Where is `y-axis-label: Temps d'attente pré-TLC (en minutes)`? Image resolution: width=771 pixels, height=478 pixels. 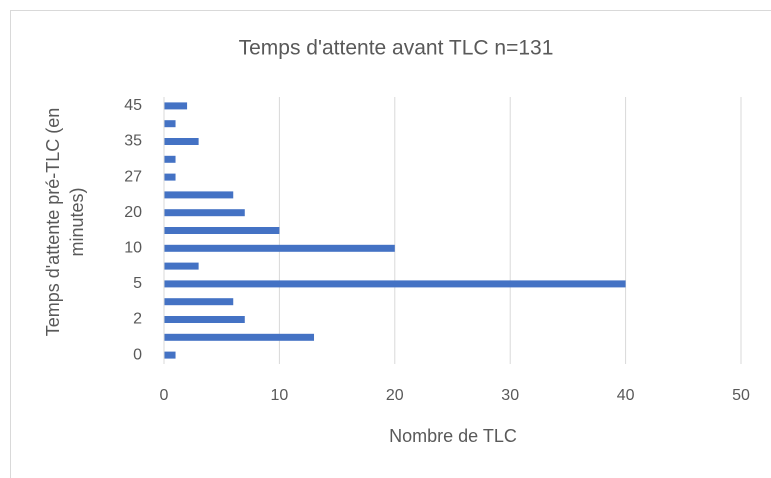
y-axis-label: Temps d'attente pré-TLC (en minutes) is located at coordinates (65, 222).